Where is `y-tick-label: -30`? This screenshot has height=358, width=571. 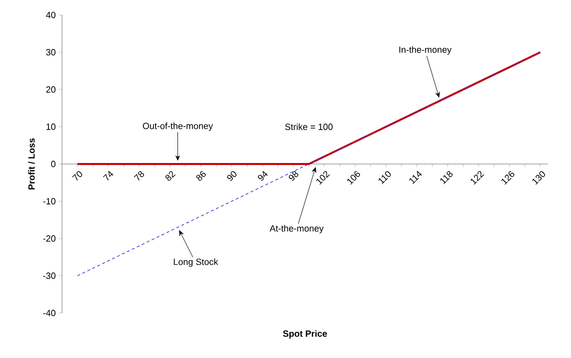 y-tick-label: -30 is located at coordinates (49, 275).